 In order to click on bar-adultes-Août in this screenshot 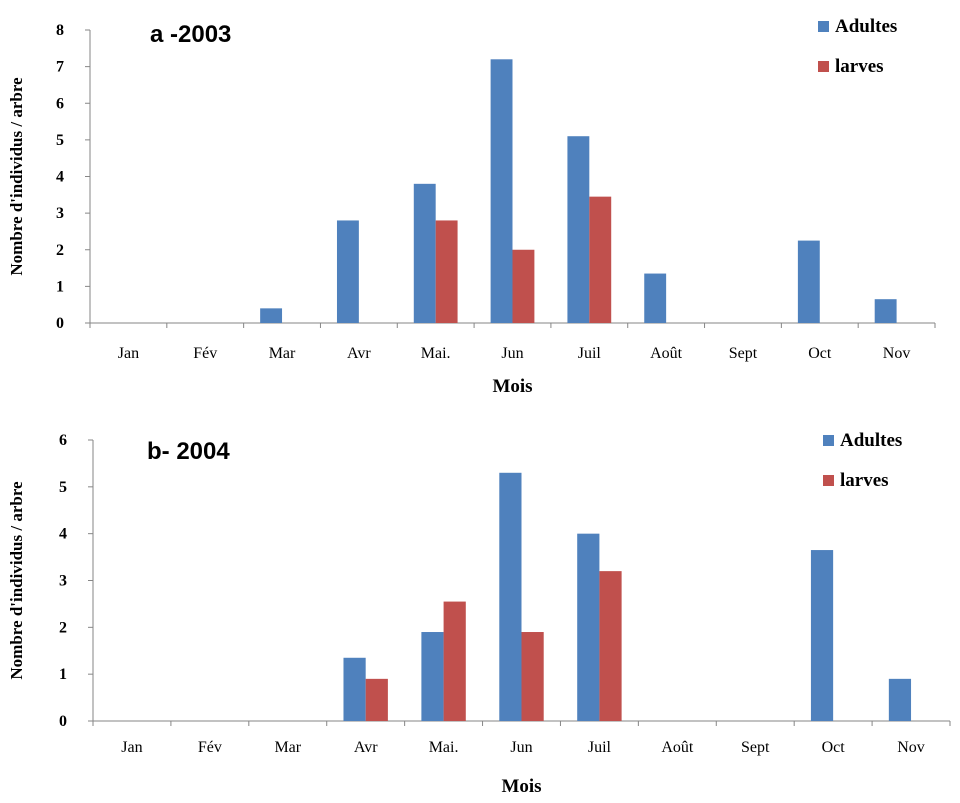, I will do `click(655, 298)`.